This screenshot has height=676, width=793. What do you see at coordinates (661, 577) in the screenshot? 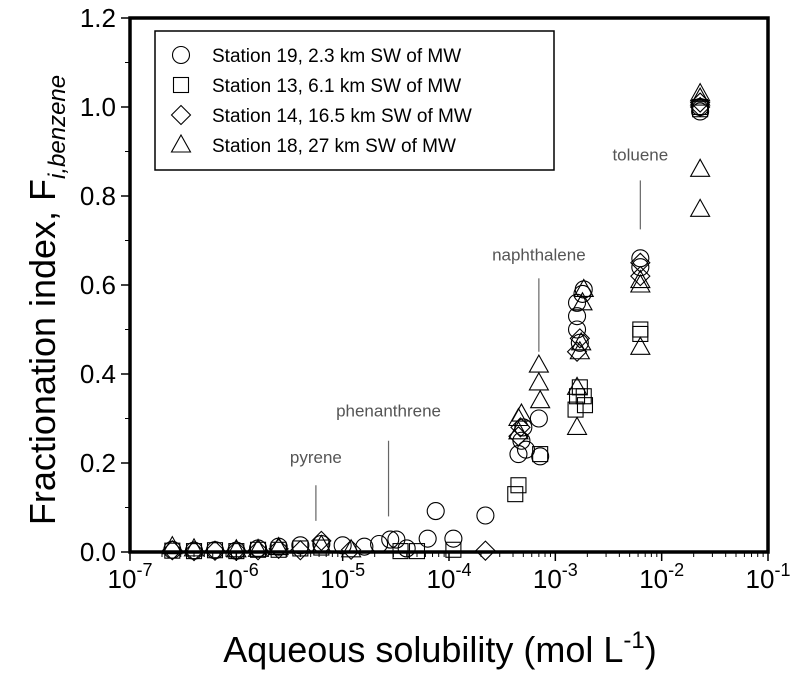
I see `x-tick-label: 10⁻²` at bounding box center [661, 577].